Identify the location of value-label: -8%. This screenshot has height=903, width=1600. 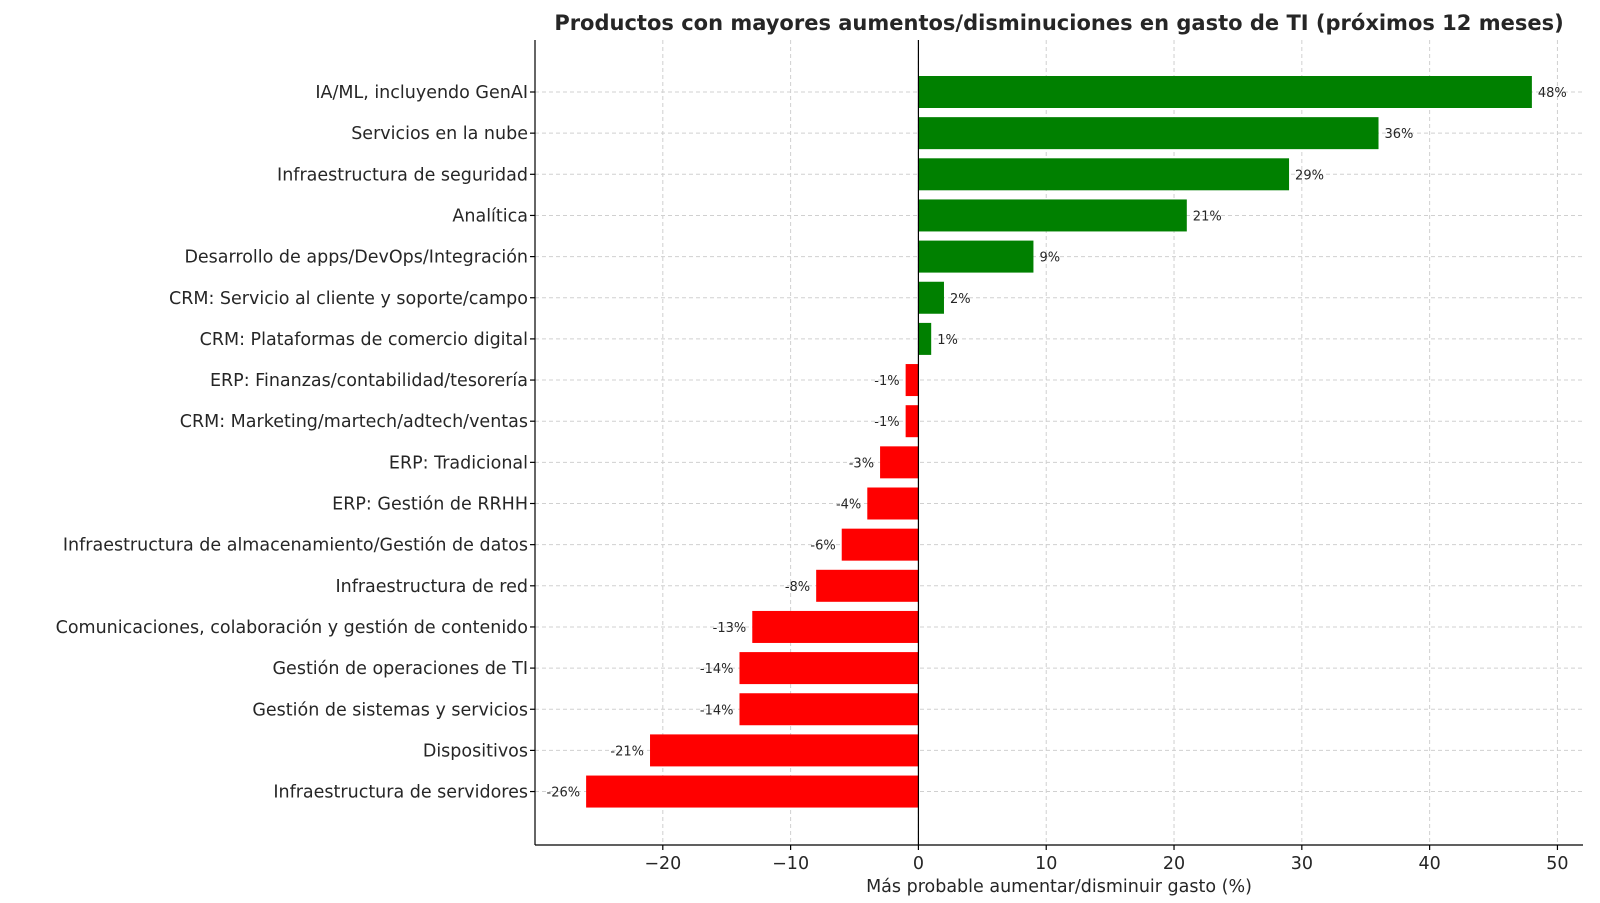
(797, 587).